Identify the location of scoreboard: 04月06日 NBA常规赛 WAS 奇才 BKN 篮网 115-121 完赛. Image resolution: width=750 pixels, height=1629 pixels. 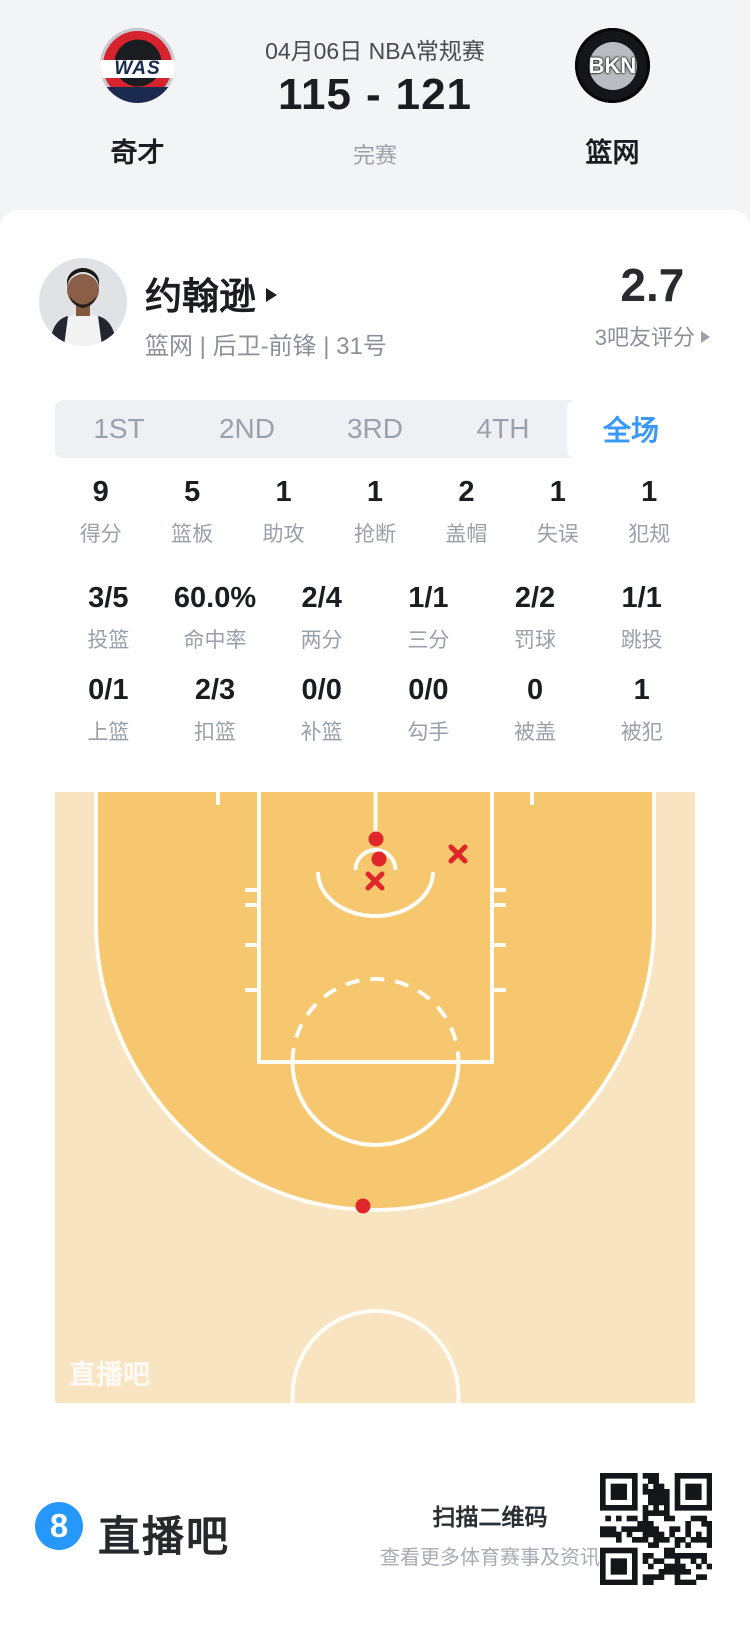
(375, 115).